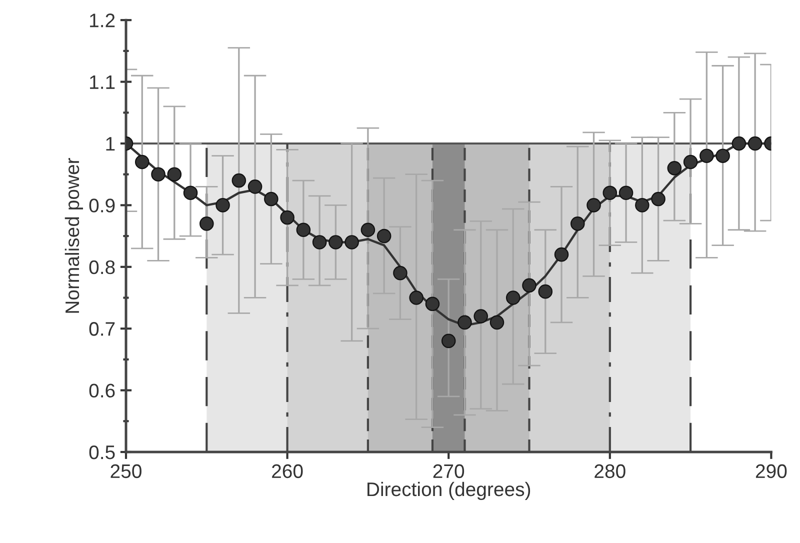 This screenshot has height=543, width=800. What do you see at coordinates (110, 144) in the screenshot?
I see `y-tick-label: 1` at bounding box center [110, 144].